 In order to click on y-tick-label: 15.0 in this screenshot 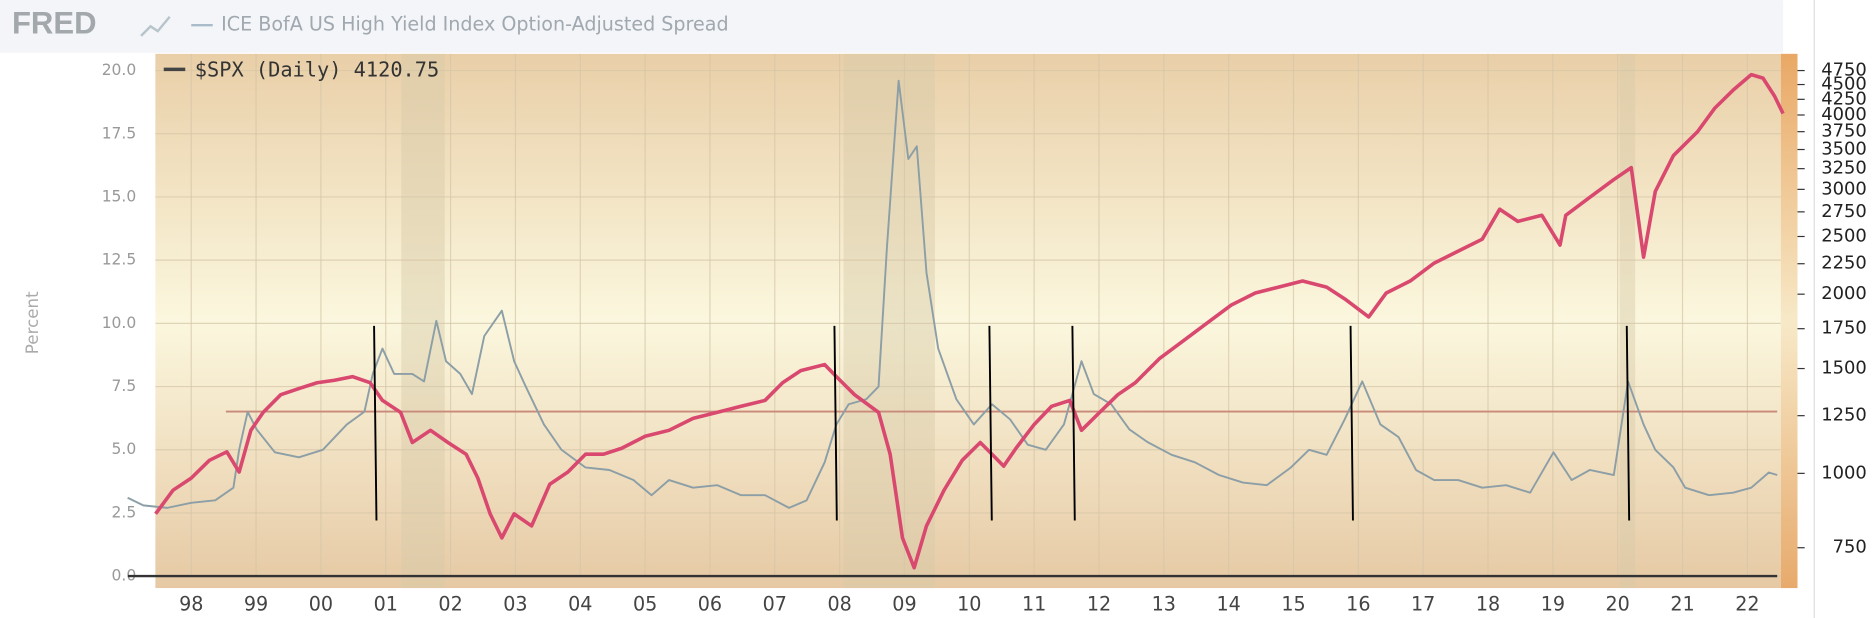, I will do `click(119, 196)`.